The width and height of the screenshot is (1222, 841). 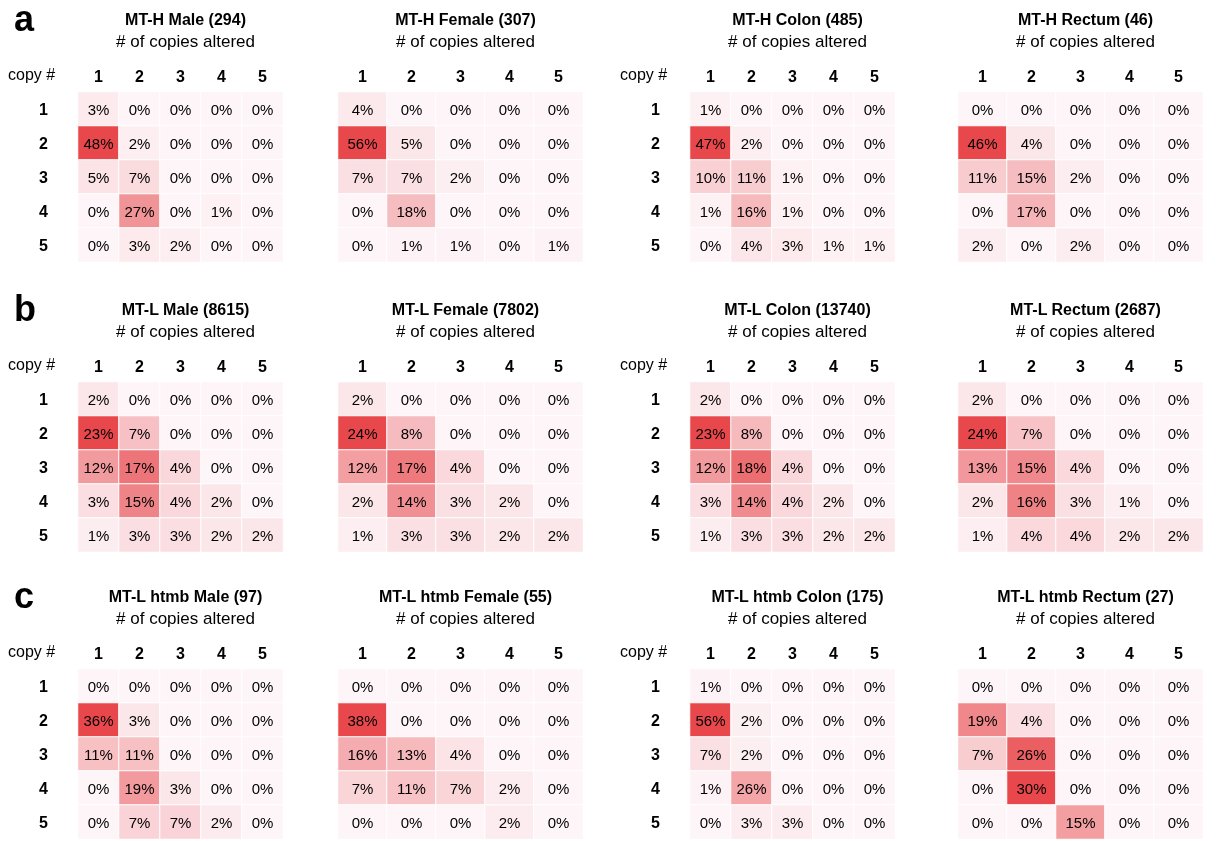 I want to click on data-label: 12%, so click(x=710, y=467).